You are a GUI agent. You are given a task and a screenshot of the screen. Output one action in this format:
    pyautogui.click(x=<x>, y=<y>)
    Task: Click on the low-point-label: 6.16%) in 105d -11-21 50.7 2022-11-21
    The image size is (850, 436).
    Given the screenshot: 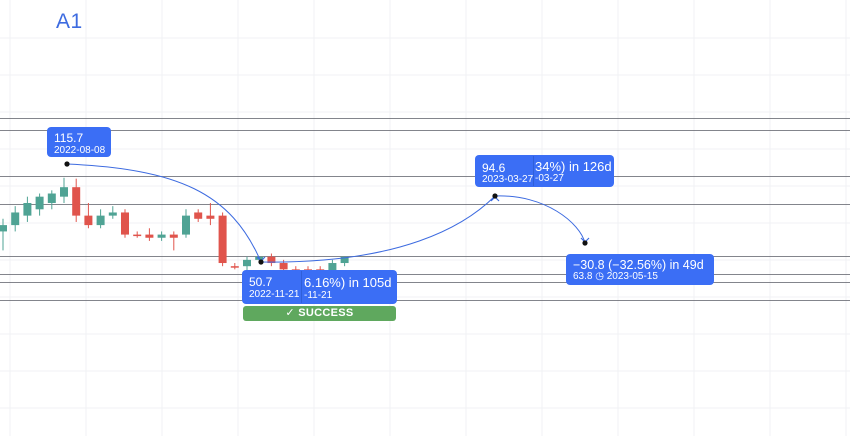 What is the action you would take?
    pyautogui.click(x=319, y=287)
    